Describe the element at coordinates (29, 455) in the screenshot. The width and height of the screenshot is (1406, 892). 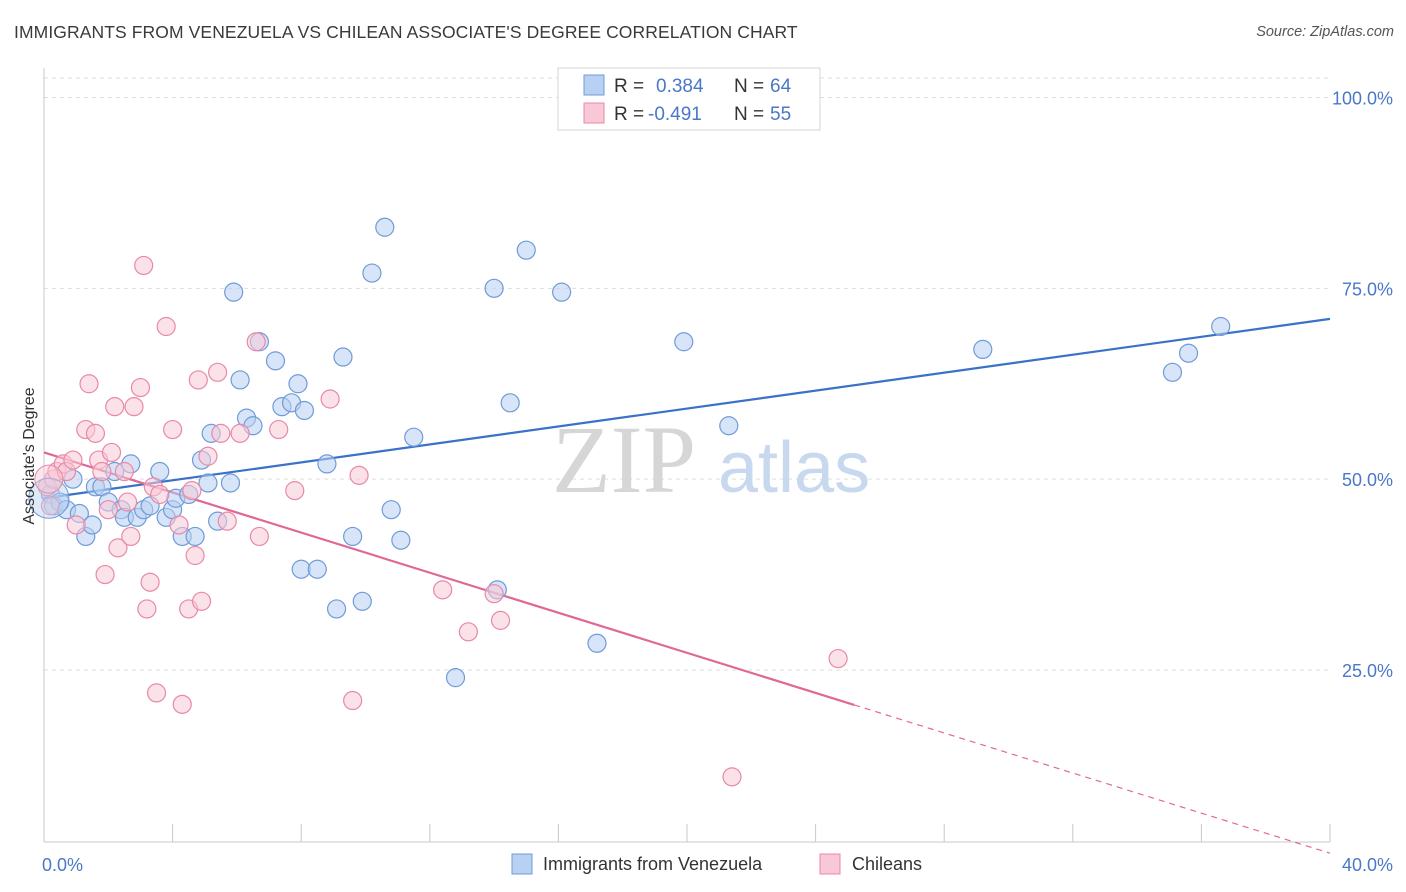
I see `y-axis-title: Associate's Degree` at that location.